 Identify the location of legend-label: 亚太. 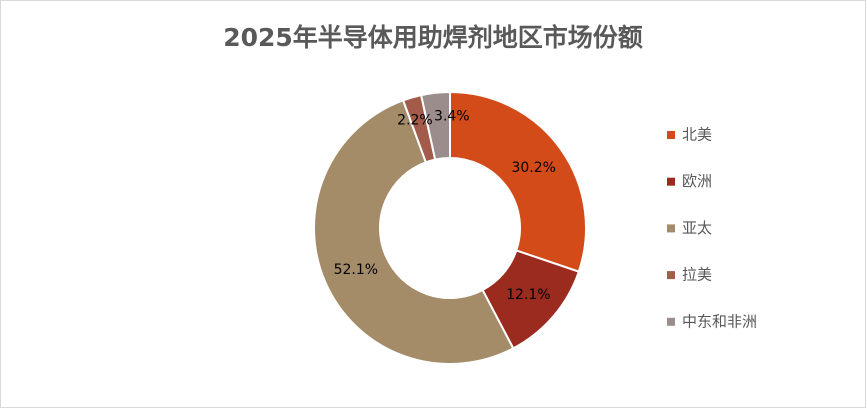
(697, 228).